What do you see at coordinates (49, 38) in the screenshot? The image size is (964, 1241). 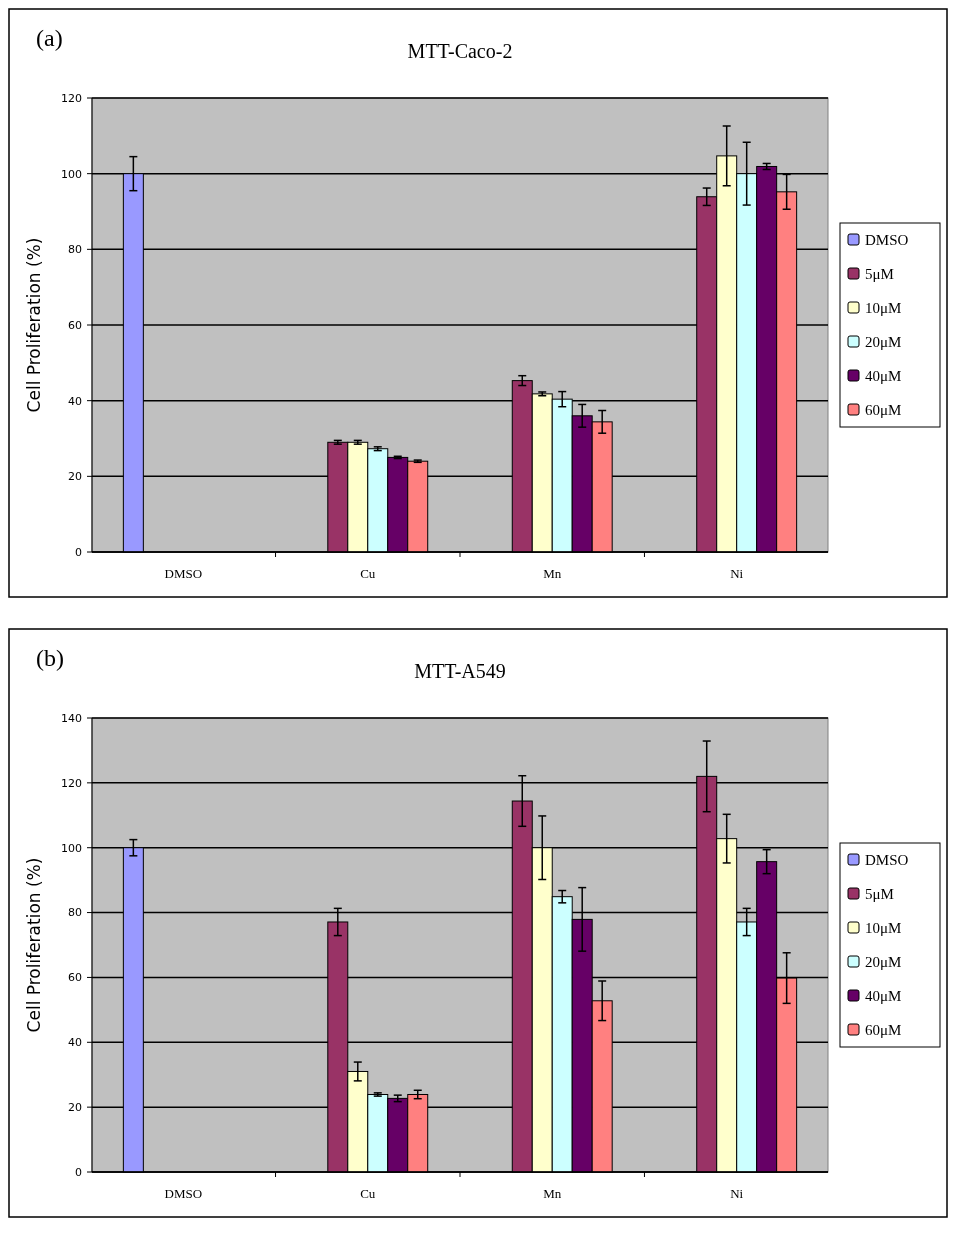 I see `text: (a)` at bounding box center [49, 38].